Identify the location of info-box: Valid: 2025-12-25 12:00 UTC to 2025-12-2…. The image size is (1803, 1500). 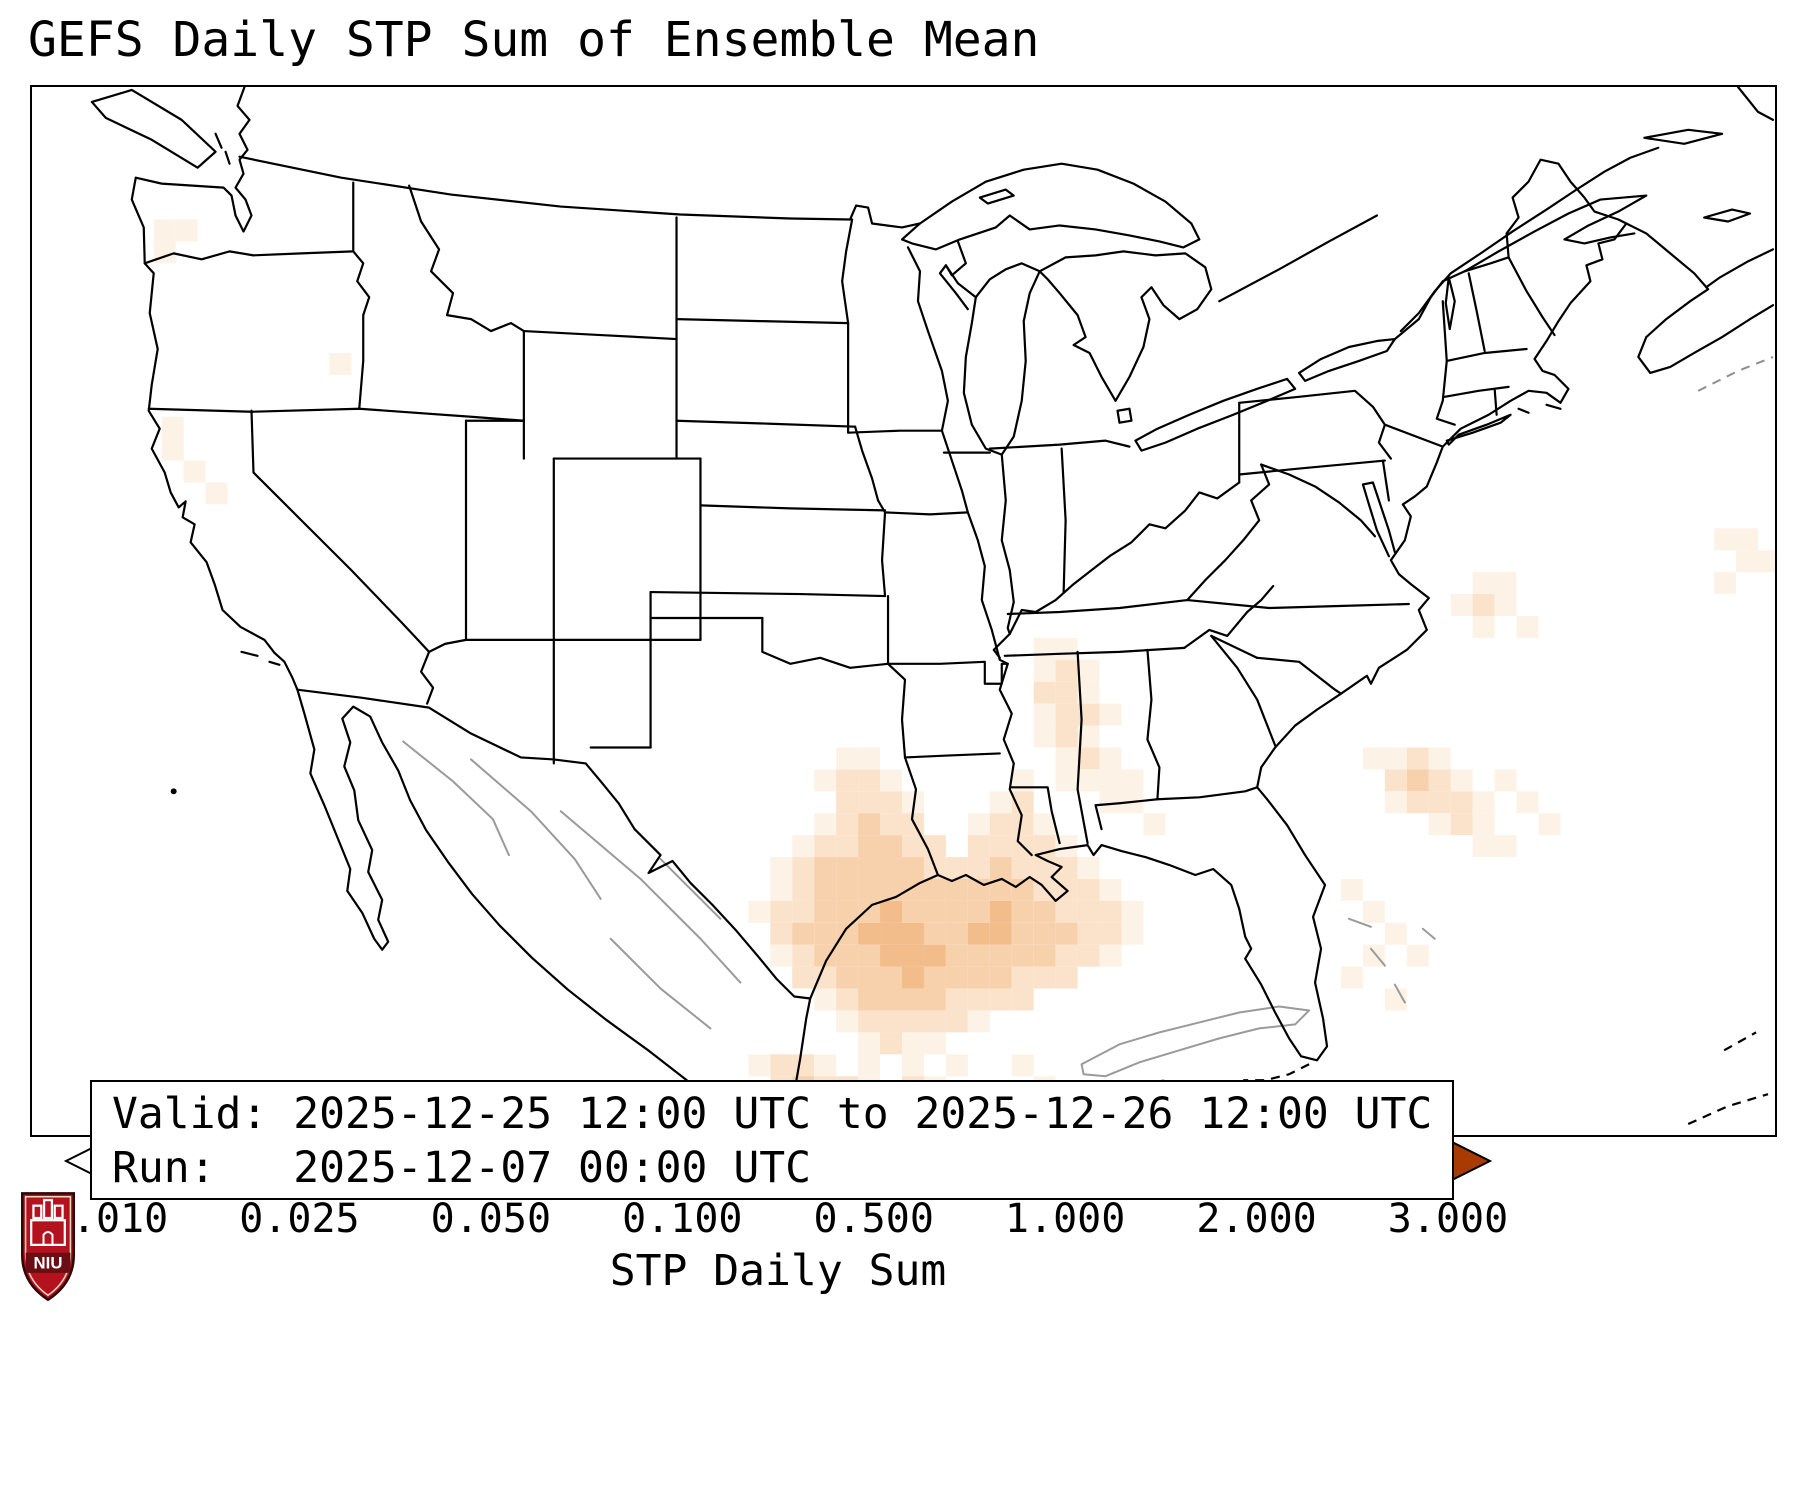
(772, 1140).